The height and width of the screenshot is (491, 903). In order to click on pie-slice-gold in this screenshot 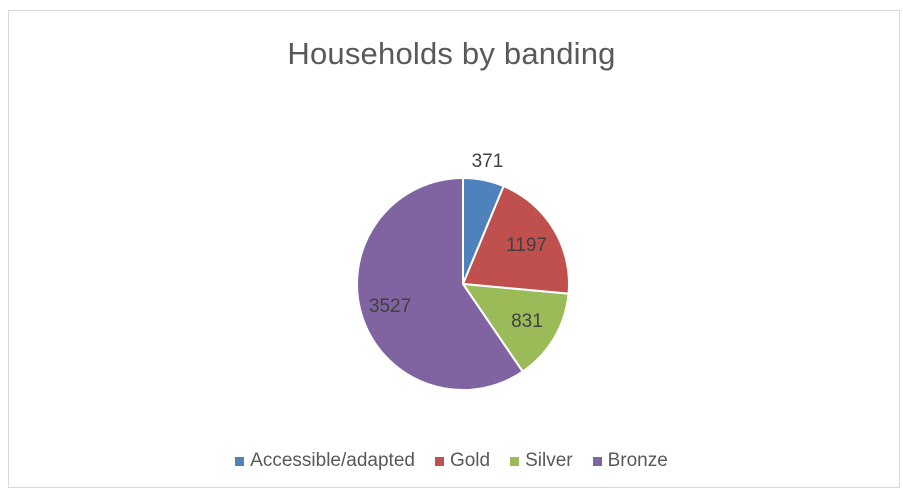, I will do `click(515, 239)`.